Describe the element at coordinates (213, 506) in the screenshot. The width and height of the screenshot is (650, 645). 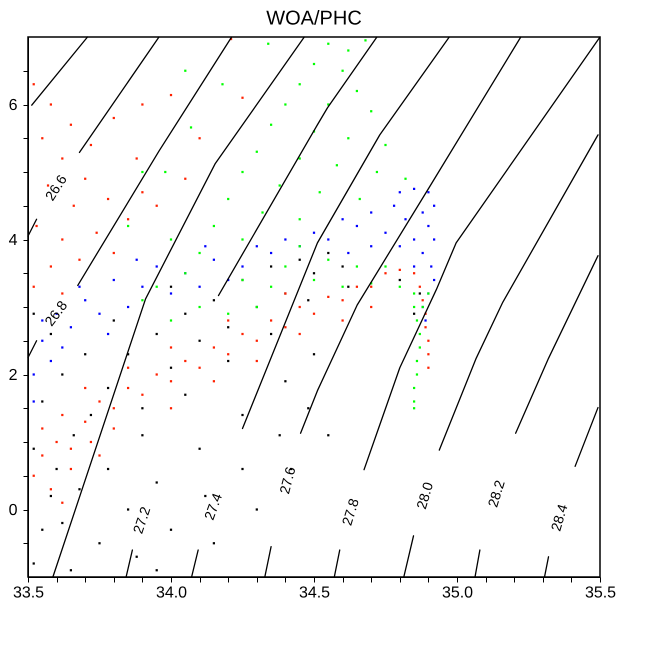
I see `text: 27.4` at that location.